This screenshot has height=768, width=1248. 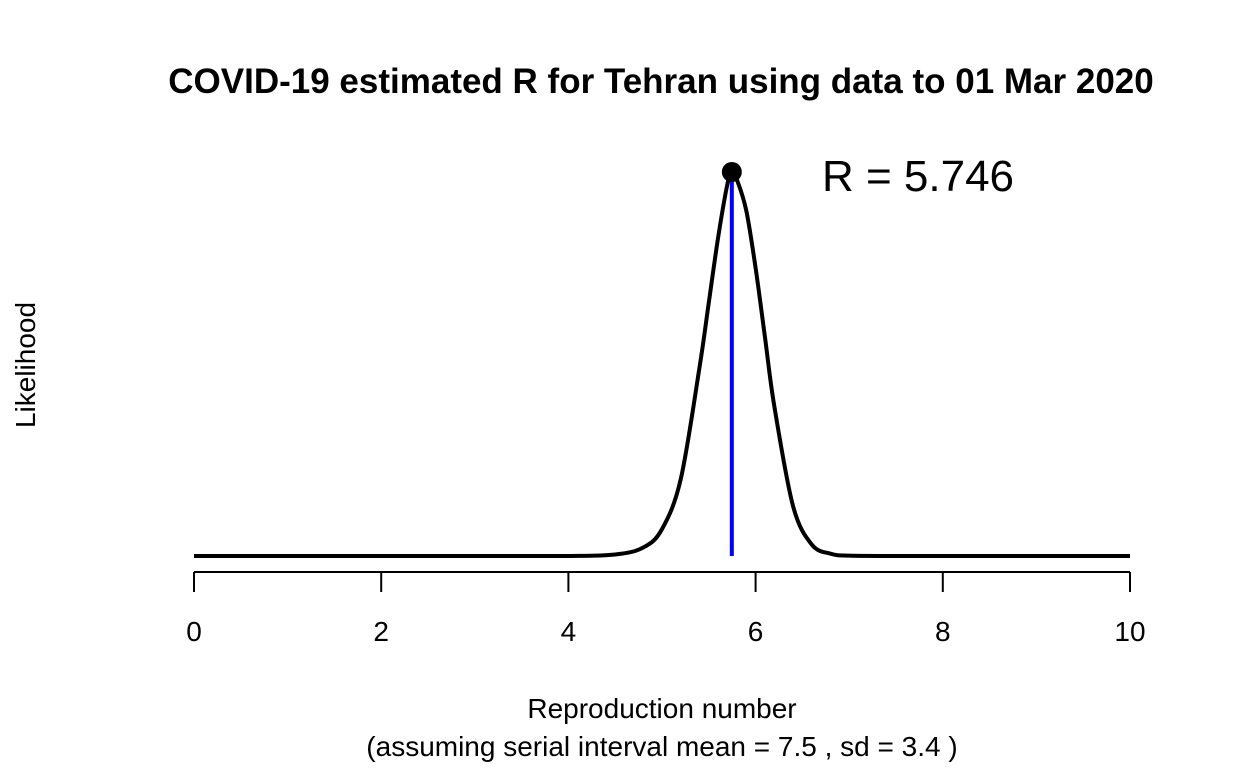 What do you see at coordinates (381, 631) in the screenshot?
I see `x-tick-label: 2` at bounding box center [381, 631].